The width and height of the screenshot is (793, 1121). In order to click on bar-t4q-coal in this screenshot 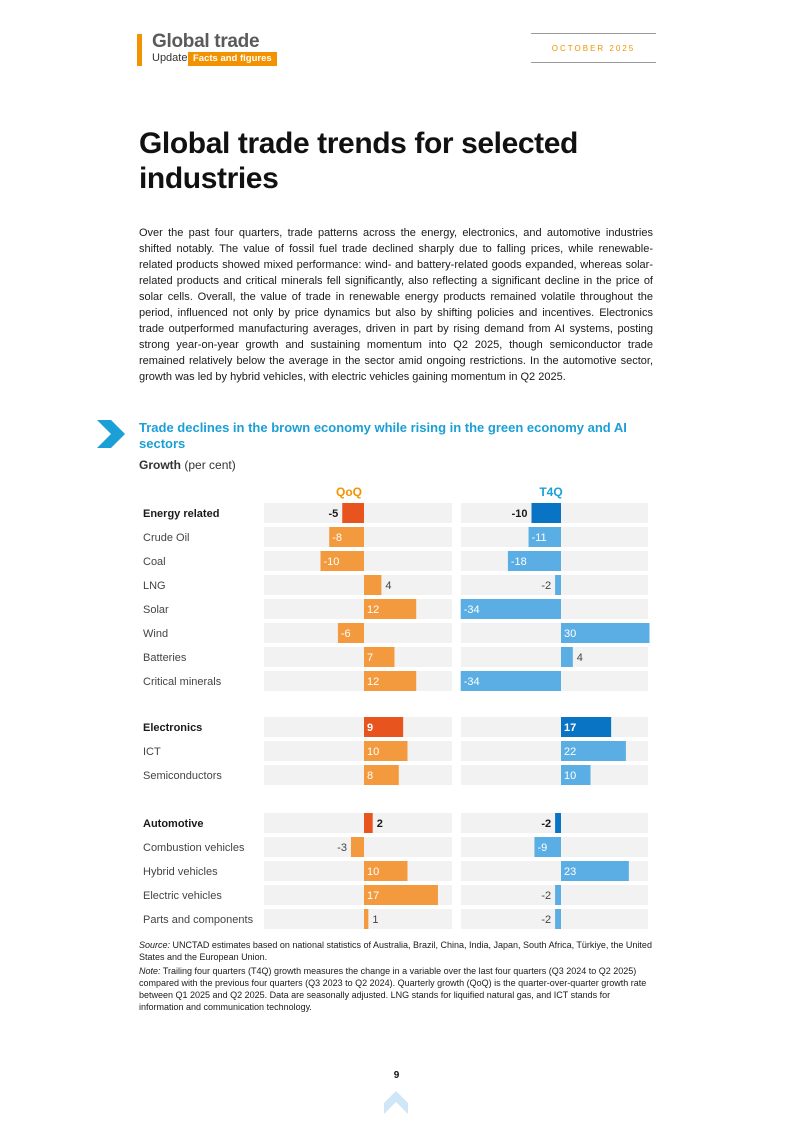, I will do `click(534, 561)`.